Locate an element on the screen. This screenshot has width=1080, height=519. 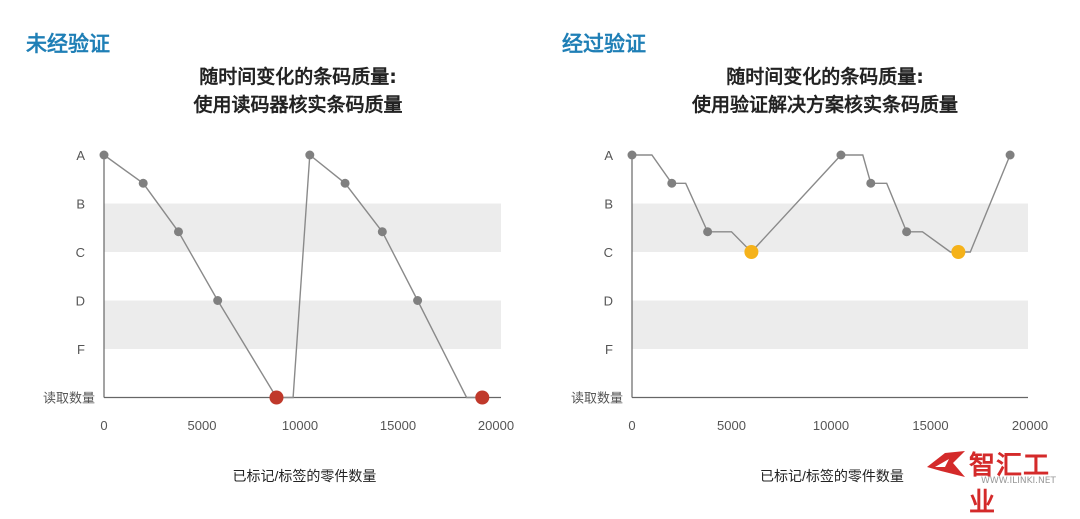
watermark-logo-icon is located at coordinates (946, 464).